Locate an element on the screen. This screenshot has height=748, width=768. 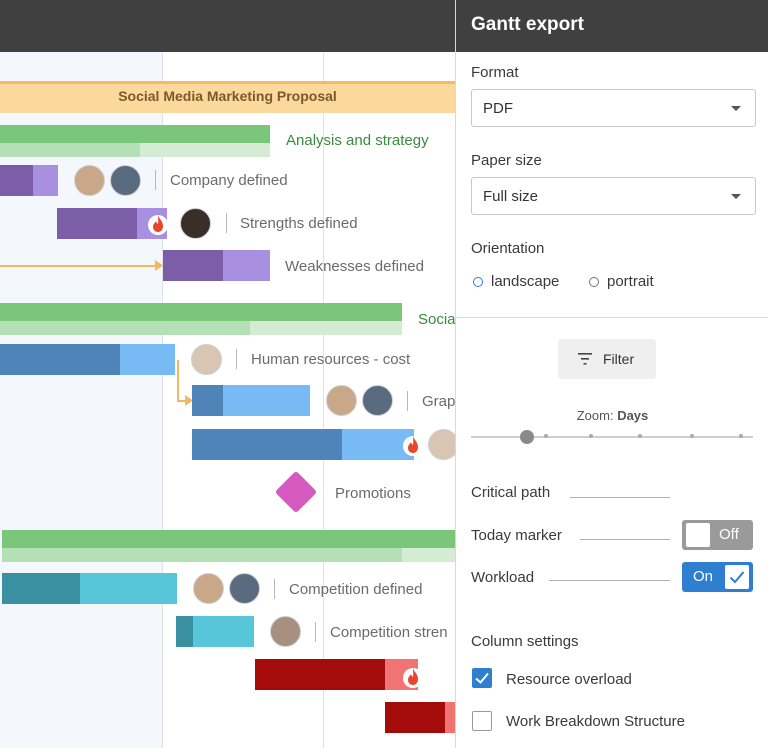
task-label-human-resources: Human resources - cost is located at coordinates (331, 359).